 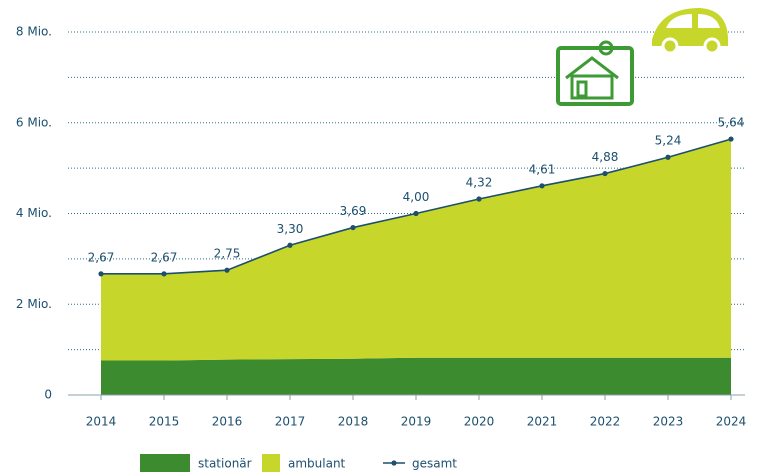 What do you see at coordinates (595, 73) in the screenshot?
I see `house-icon` at bounding box center [595, 73].